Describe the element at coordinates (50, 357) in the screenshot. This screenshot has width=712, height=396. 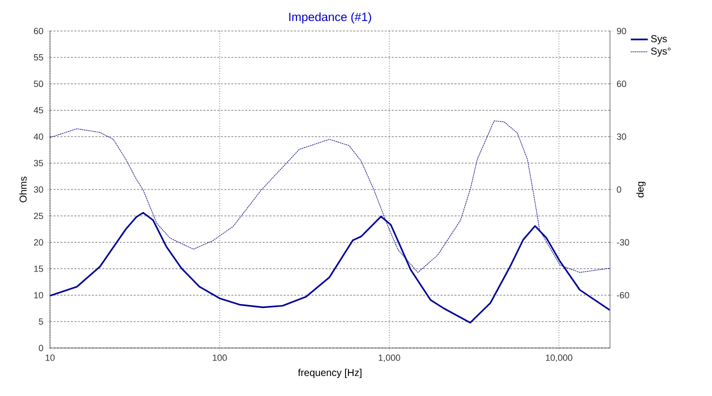
I see `x-tick-label: 10` at that location.